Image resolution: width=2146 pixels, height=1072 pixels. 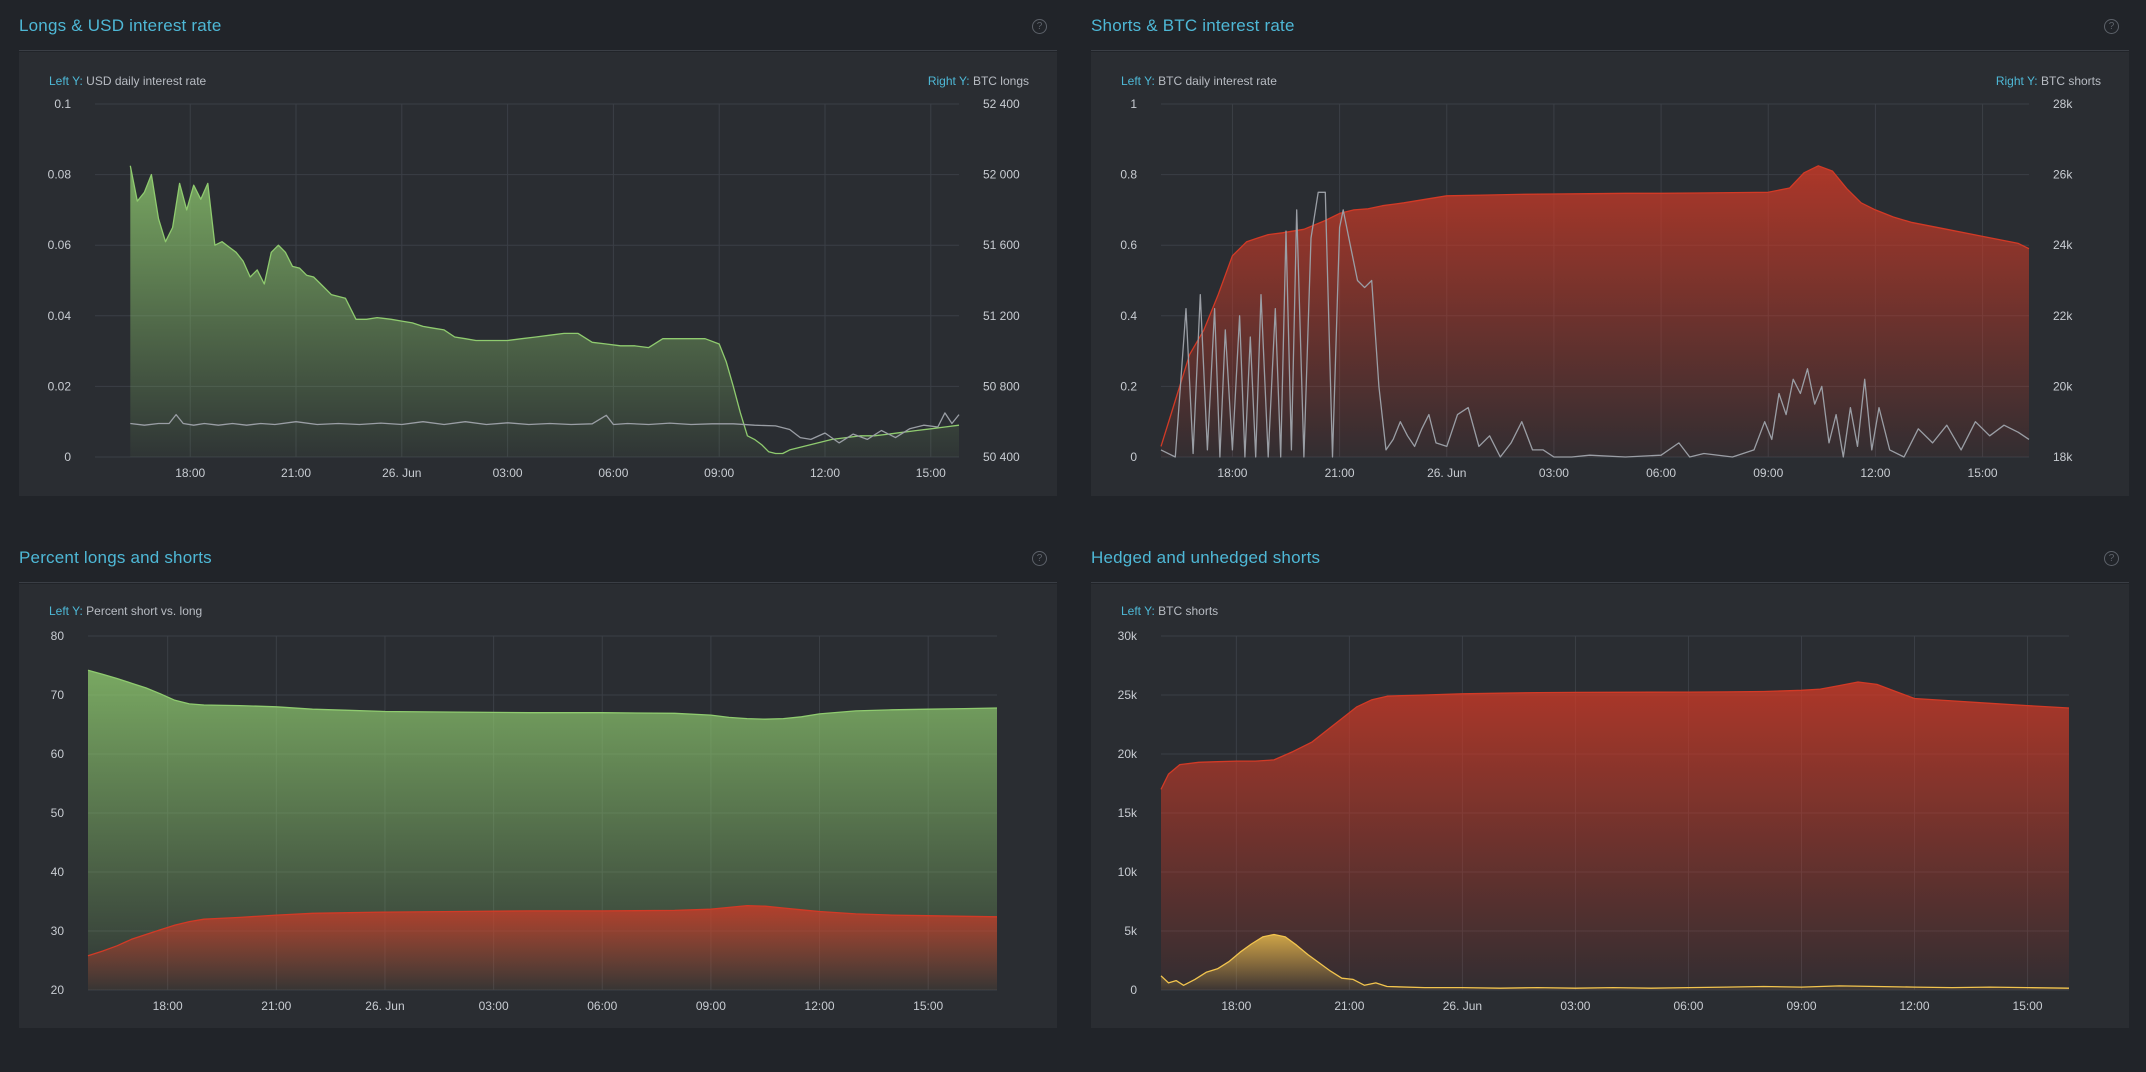 I want to click on left-axis-legend: Left Y: BTC daily interest rate, so click(x=1199, y=81).